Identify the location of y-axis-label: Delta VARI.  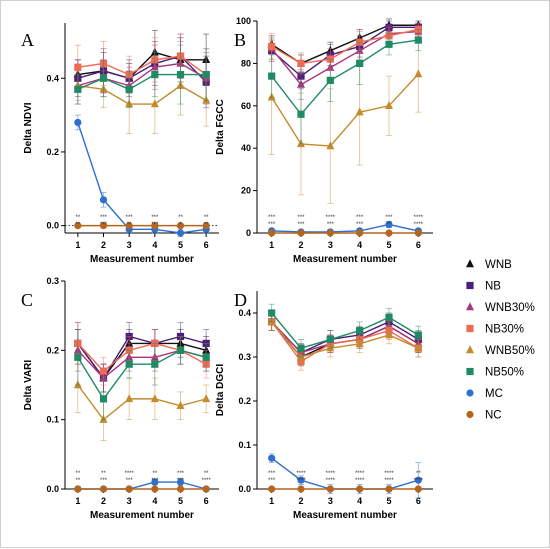
(28, 385).